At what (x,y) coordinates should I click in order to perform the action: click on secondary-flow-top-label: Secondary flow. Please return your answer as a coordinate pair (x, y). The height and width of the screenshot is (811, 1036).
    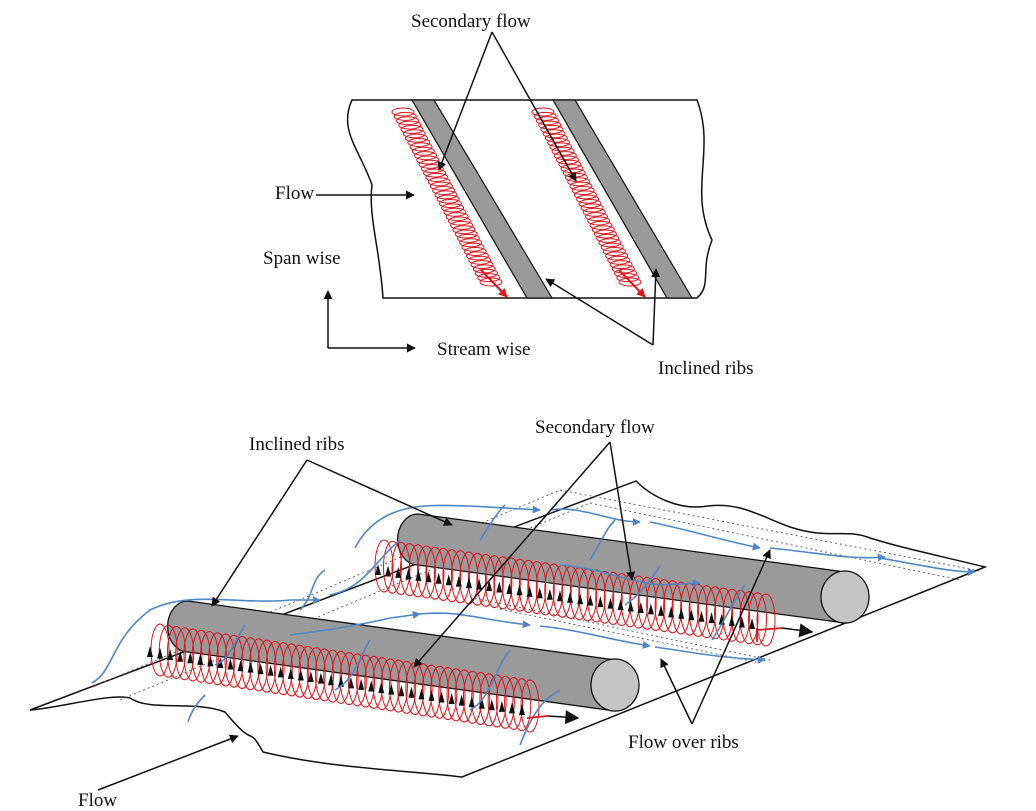
    Looking at the image, I should click on (471, 21).